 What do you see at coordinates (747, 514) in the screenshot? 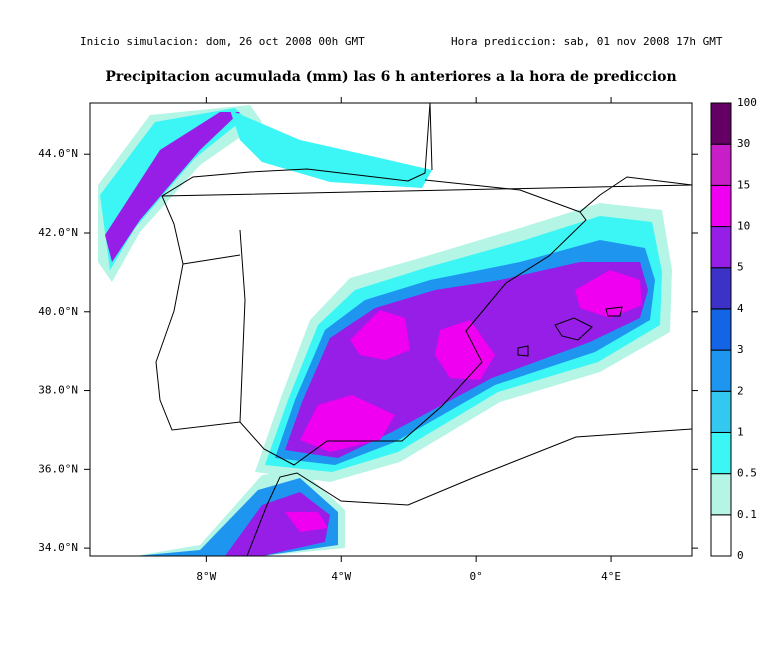
I see `colorbar-label: 0.1` at bounding box center [747, 514].